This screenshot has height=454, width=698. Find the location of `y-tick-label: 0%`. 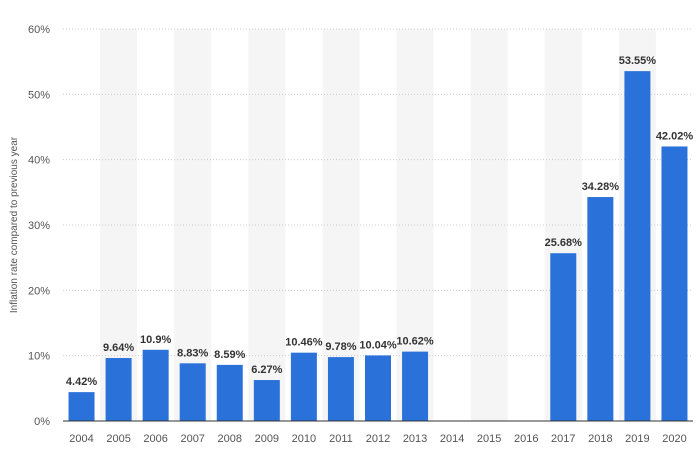

y-tick-label: 0% is located at coordinates (42, 422).